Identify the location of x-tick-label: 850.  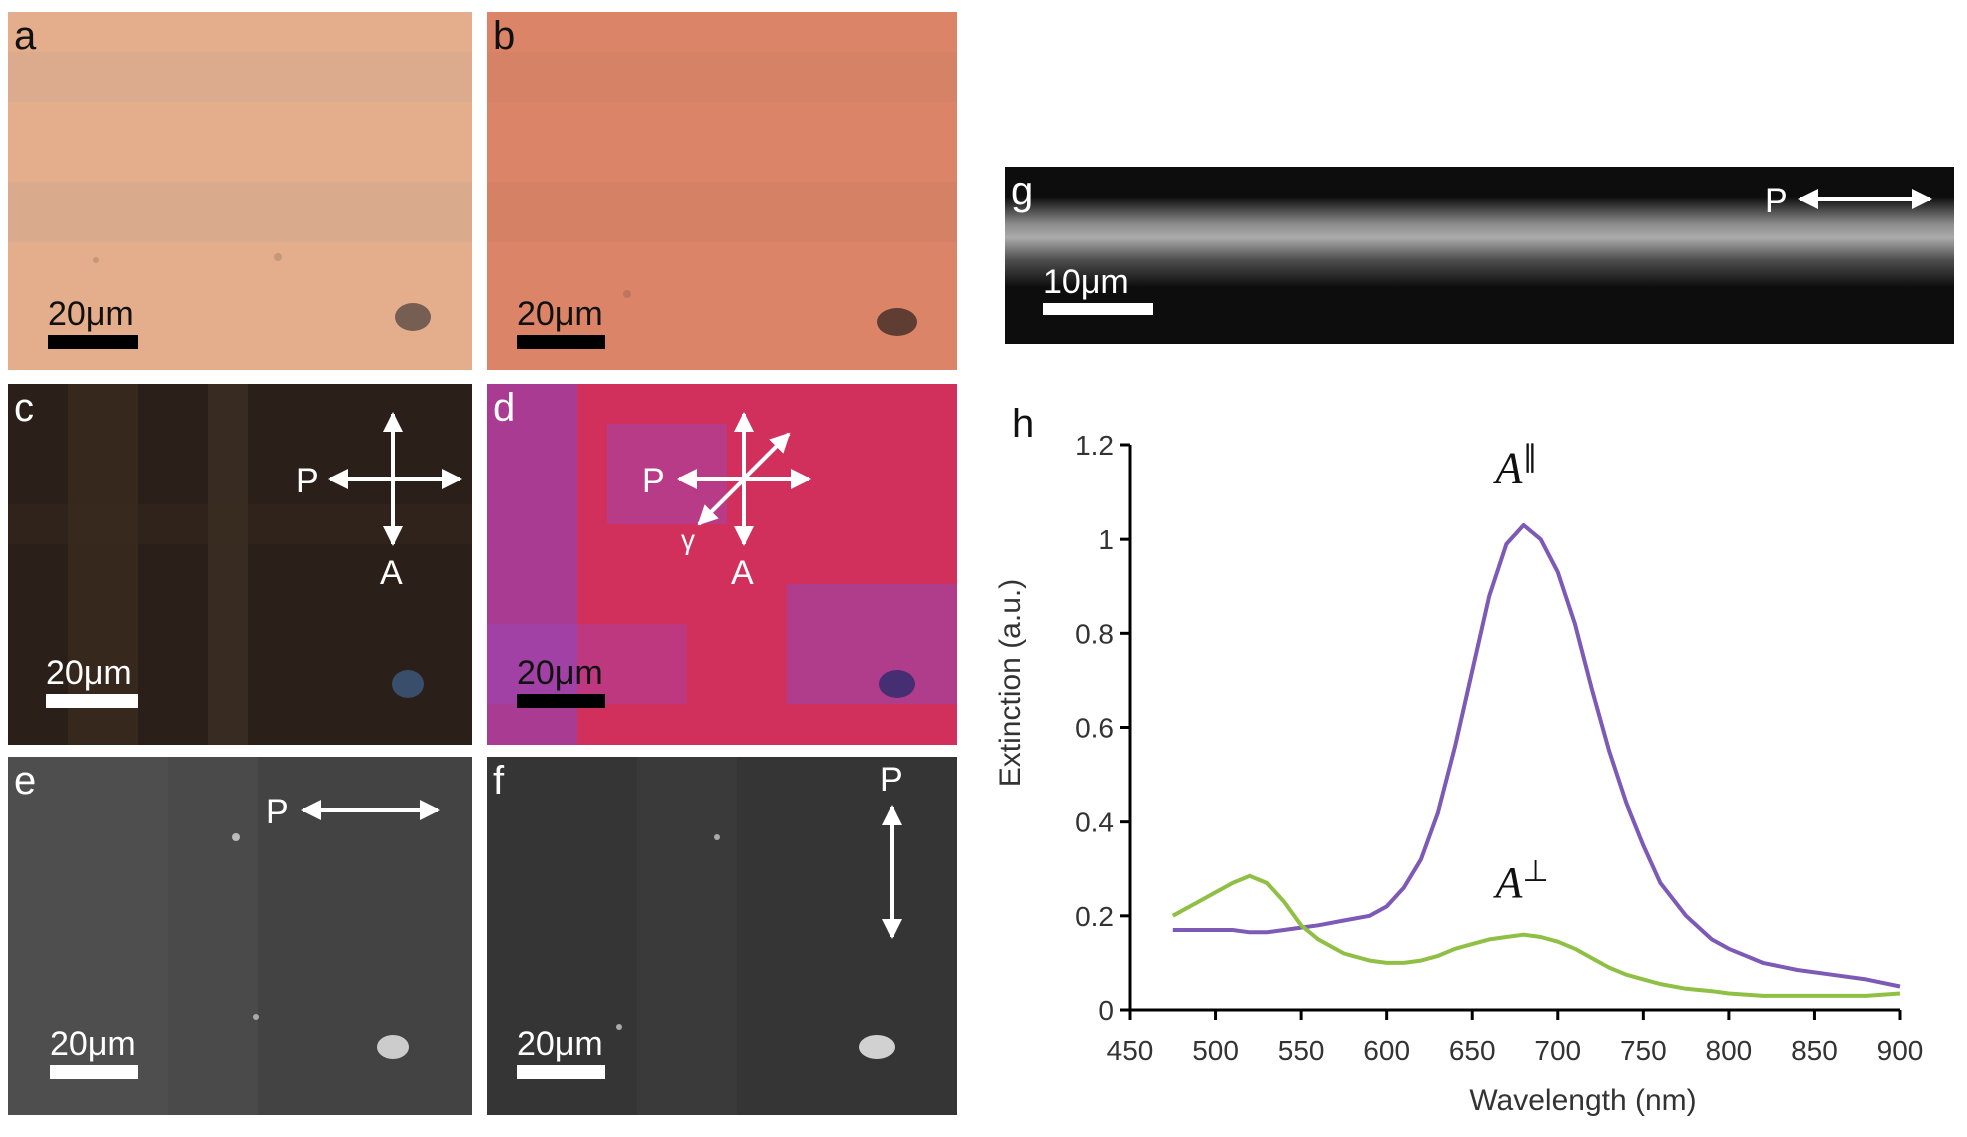
(1814, 1050).